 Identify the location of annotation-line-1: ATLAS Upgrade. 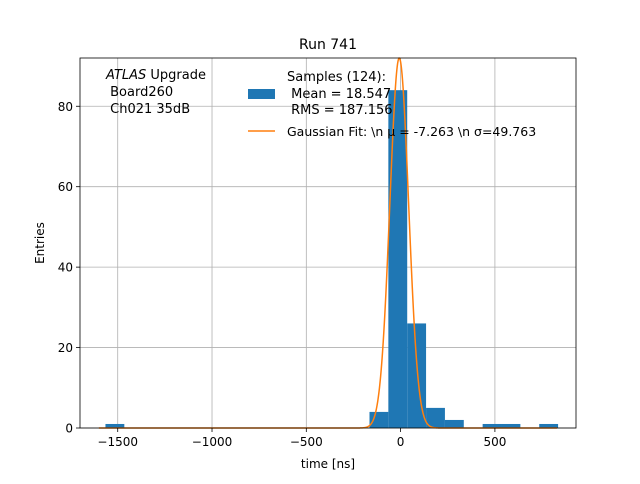
(155, 75).